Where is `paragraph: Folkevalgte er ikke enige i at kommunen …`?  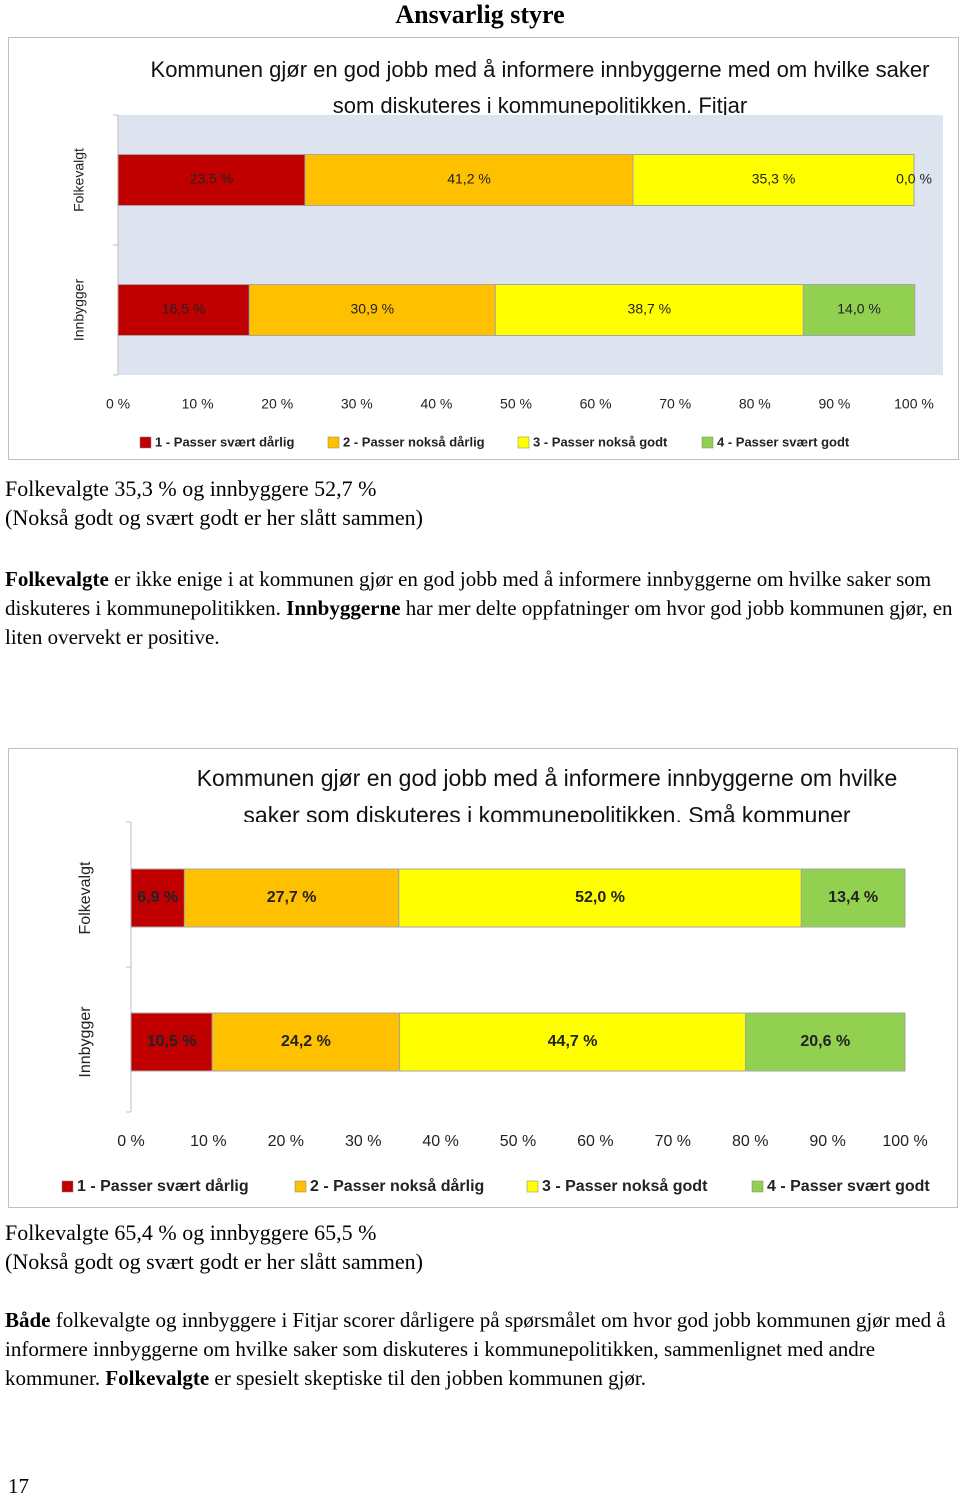
paragraph: Folkevalgte er ikke enige i at kommunen … is located at coordinates (480, 608).